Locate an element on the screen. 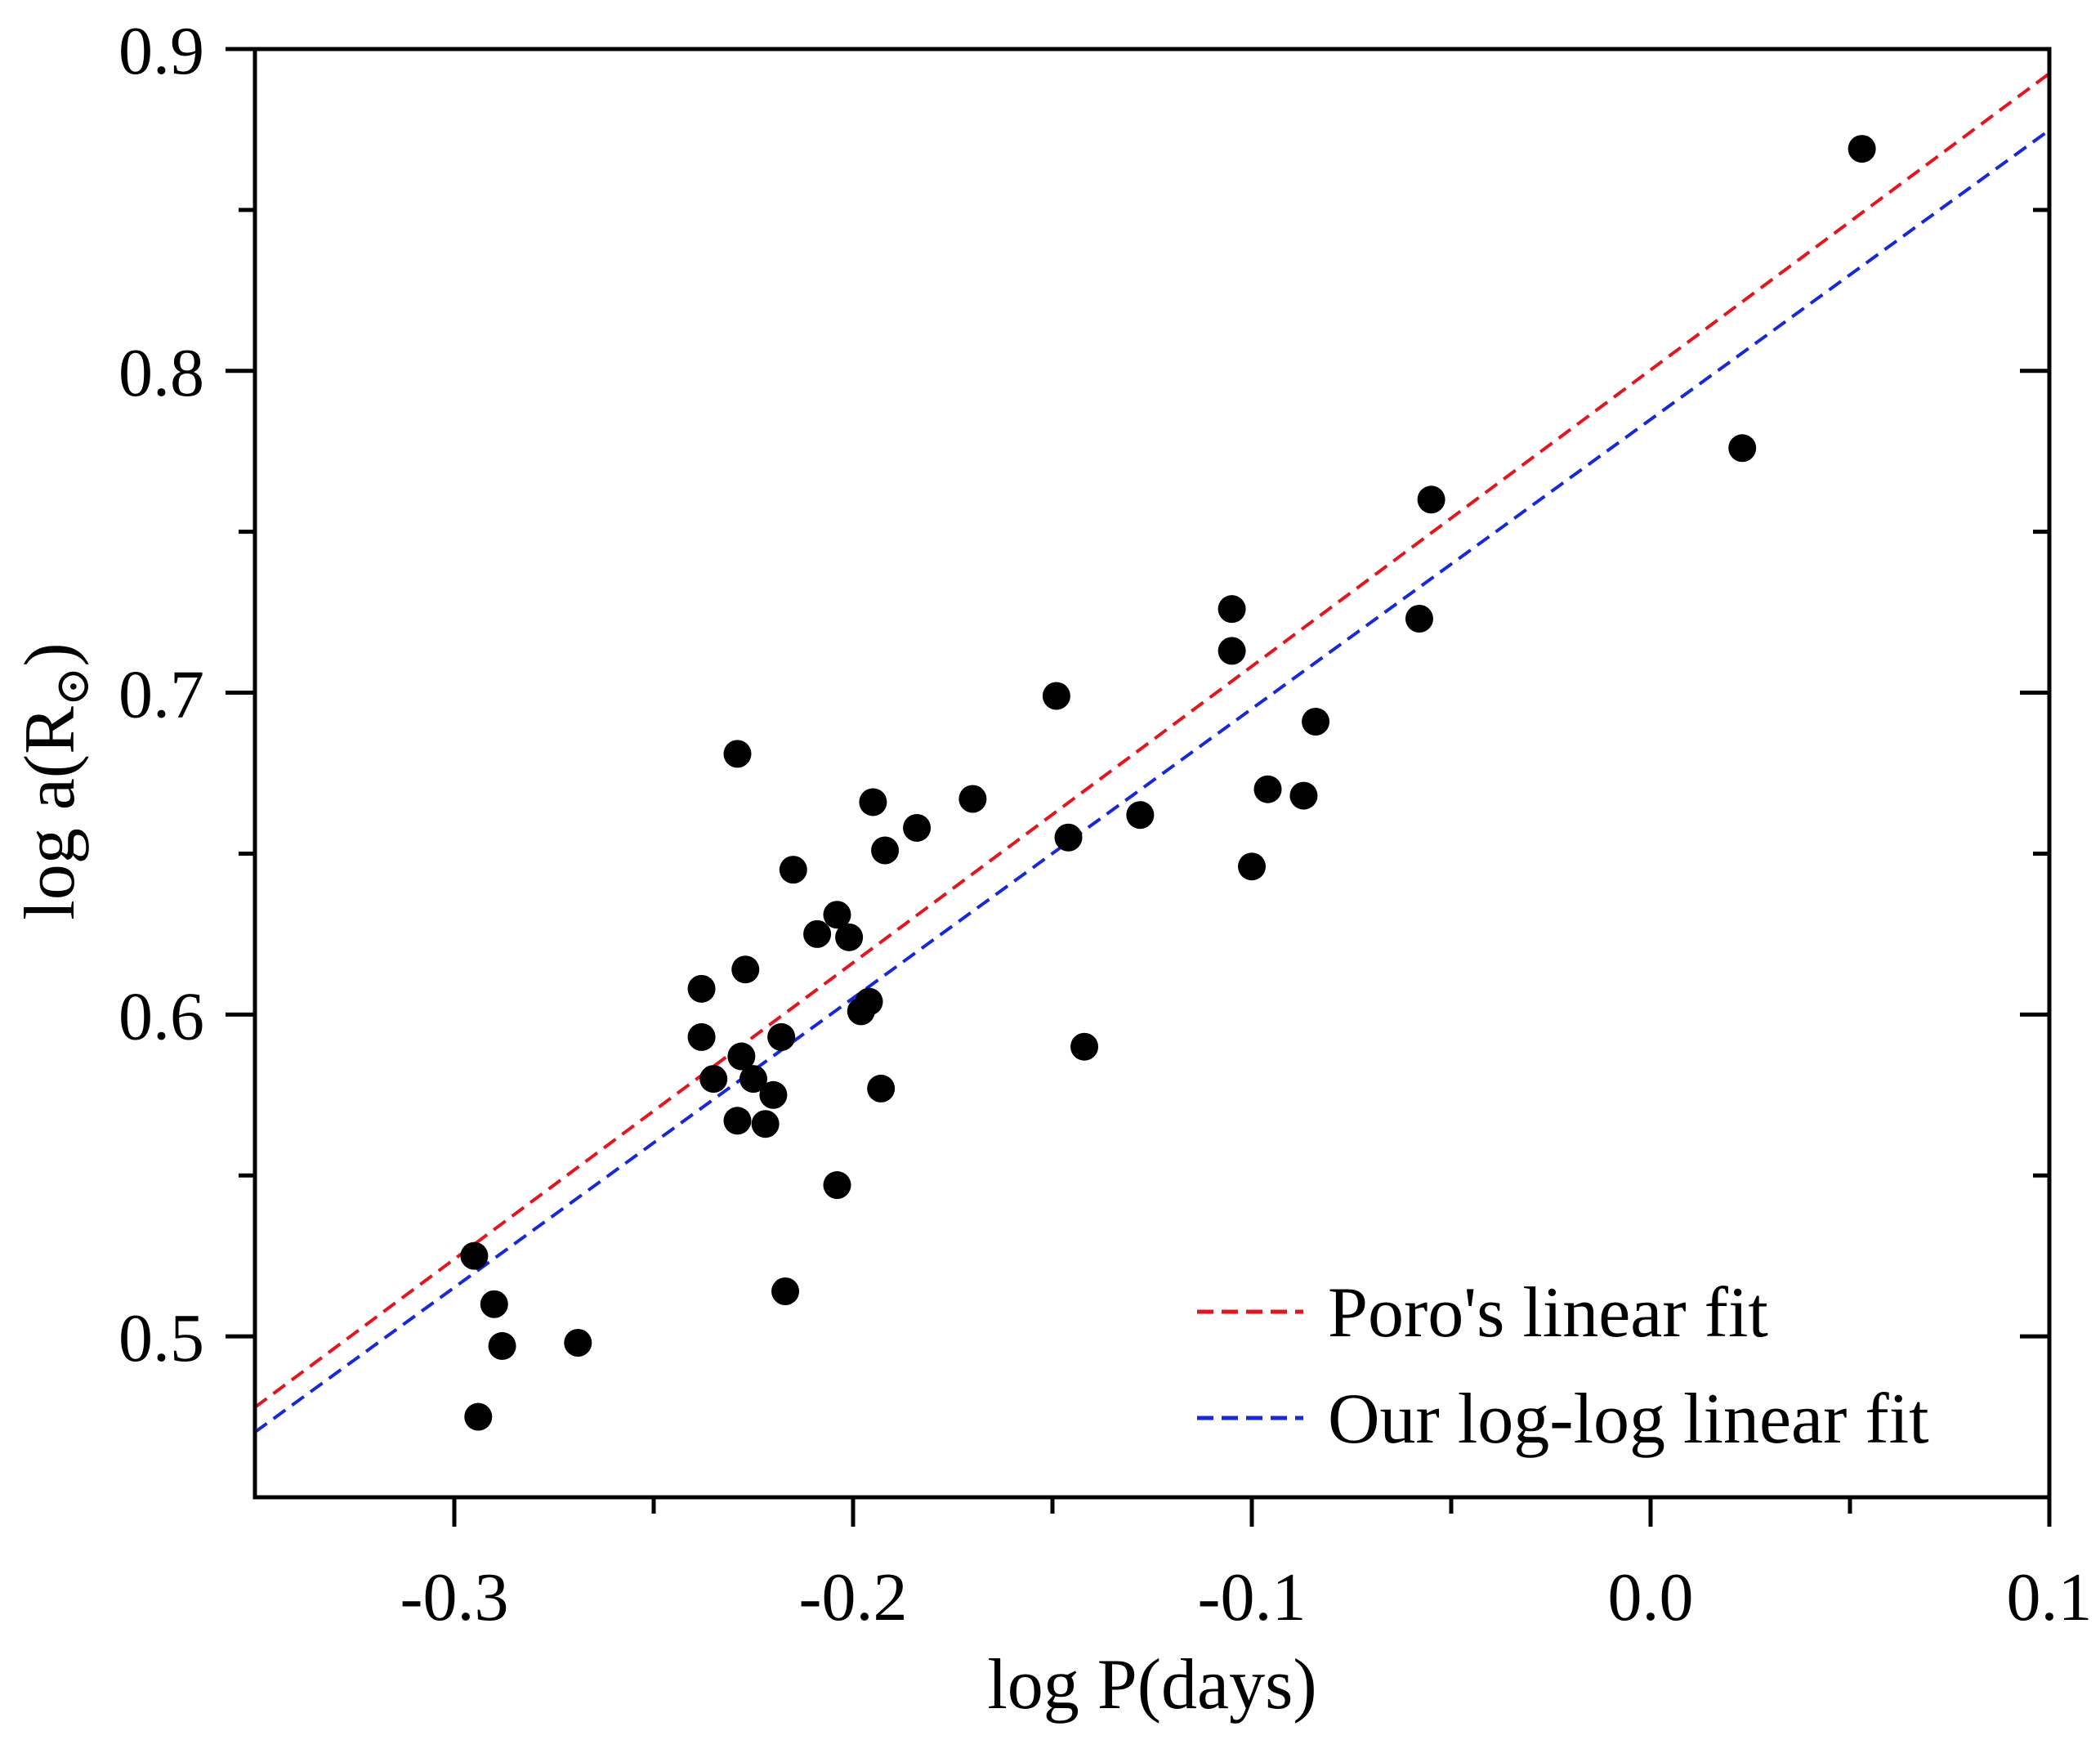  y-tick-labels: 0.5 0.6 0.7 0.8 0.9 is located at coordinates (161, 694).